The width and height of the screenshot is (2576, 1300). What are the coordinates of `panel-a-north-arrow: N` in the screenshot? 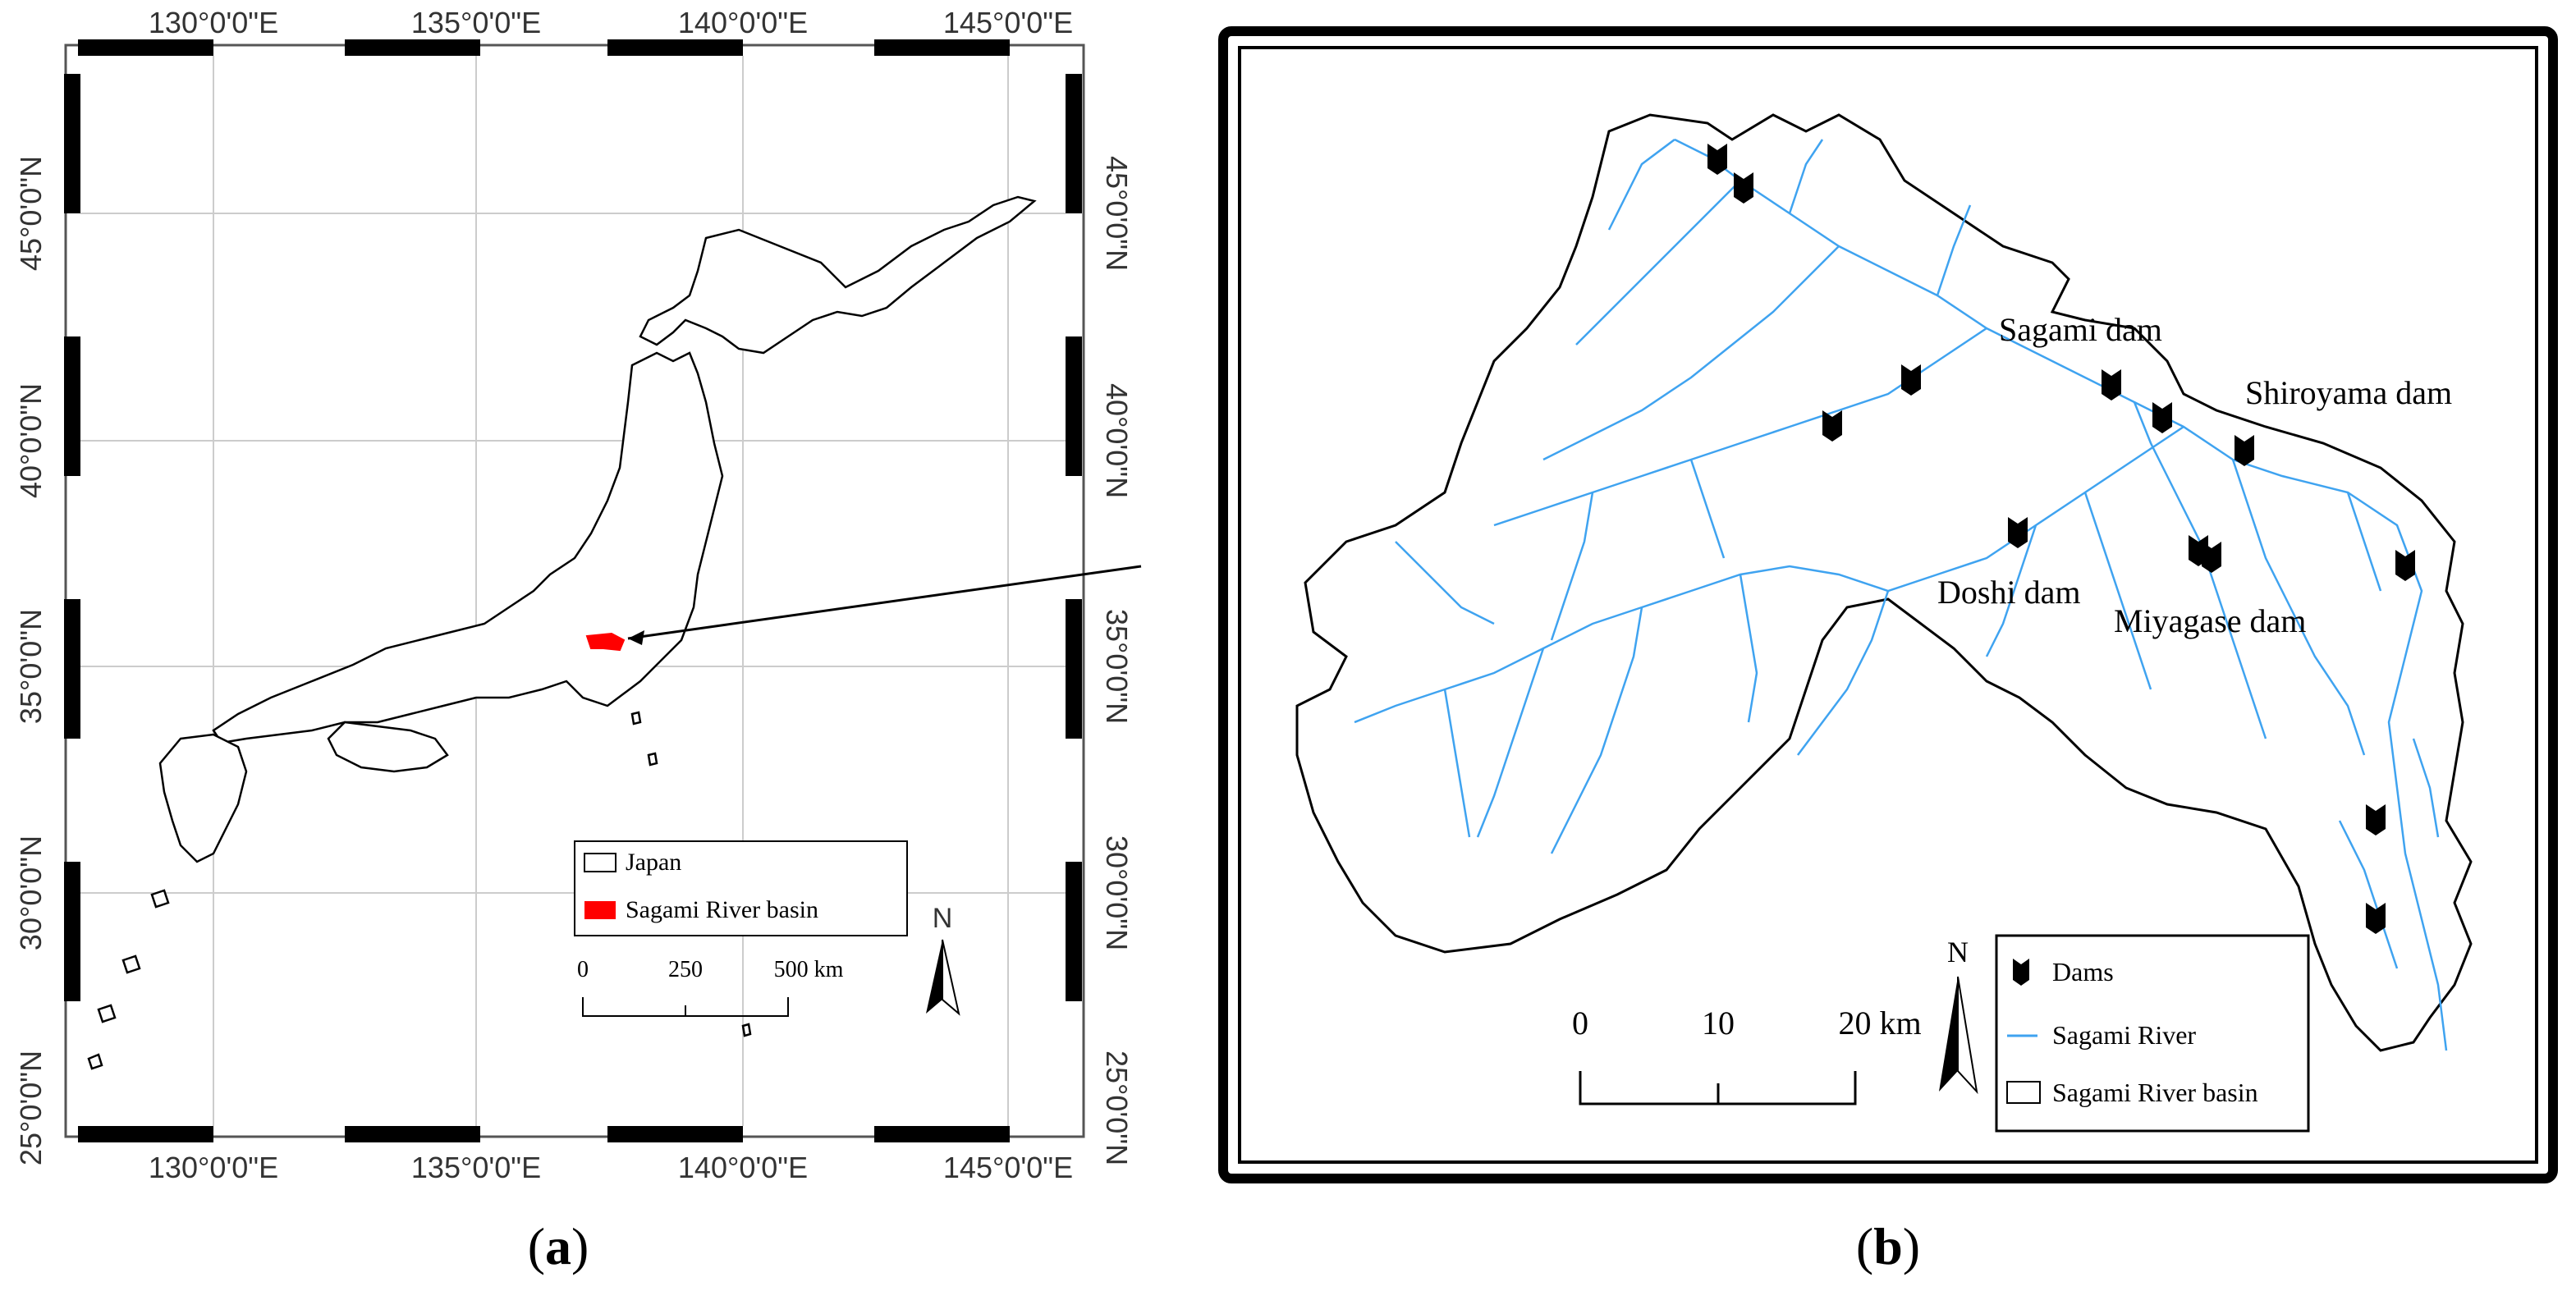 It's located at (943, 960).